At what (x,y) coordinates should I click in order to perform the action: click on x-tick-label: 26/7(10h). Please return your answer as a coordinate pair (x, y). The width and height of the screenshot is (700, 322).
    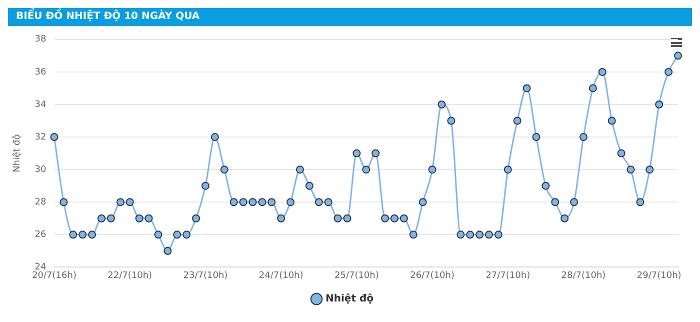
    Looking at the image, I should click on (432, 275).